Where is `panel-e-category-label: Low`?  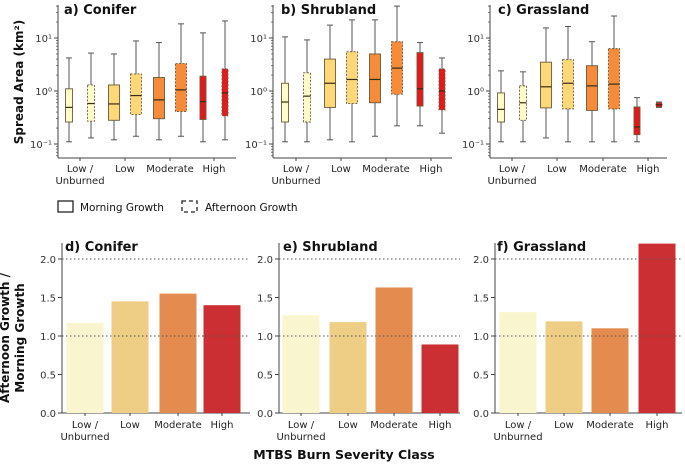 panel-e-category-label: Low is located at coordinates (348, 425).